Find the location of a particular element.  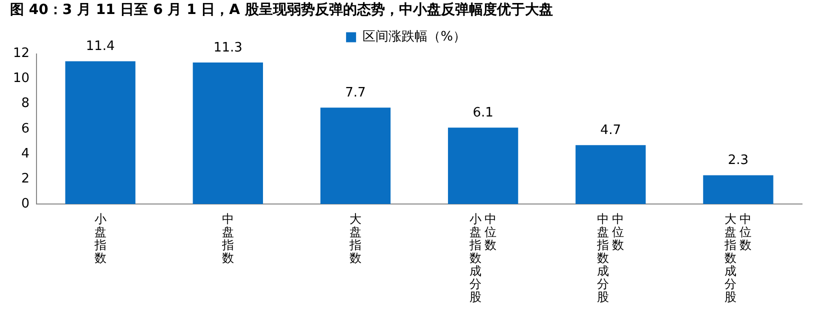

x-tick-label: 小盘指数 is located at coordinates (100, 239).